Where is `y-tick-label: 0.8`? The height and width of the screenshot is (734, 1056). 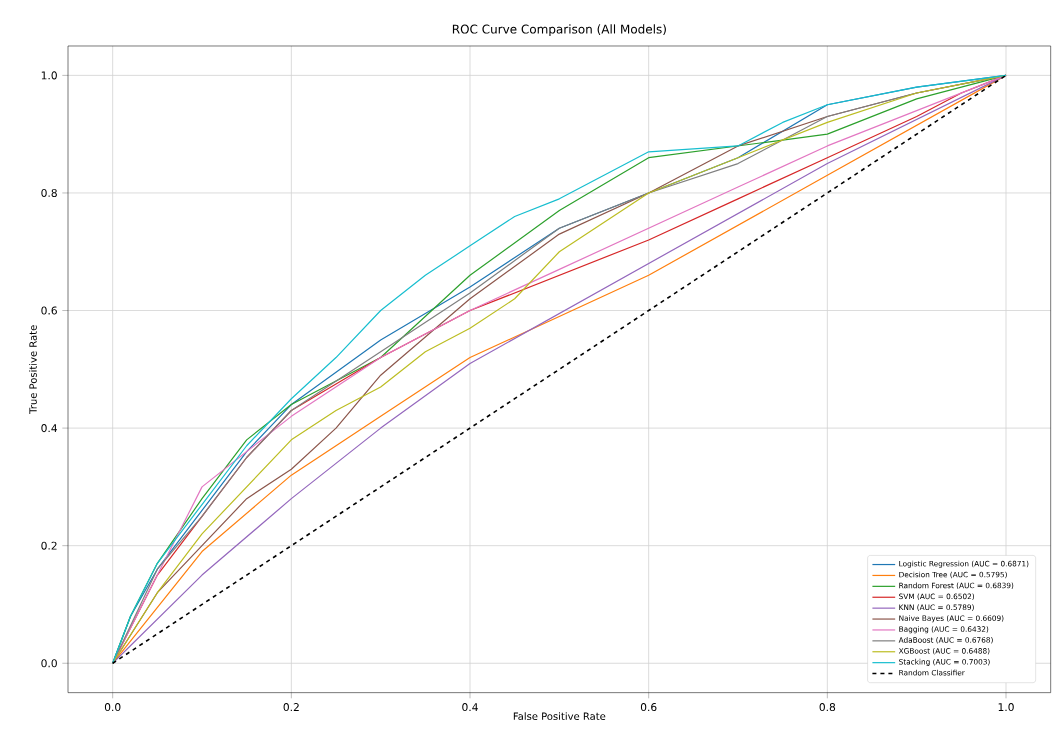 y-tick-label: 0.8 is located at coordinates (49, 192).